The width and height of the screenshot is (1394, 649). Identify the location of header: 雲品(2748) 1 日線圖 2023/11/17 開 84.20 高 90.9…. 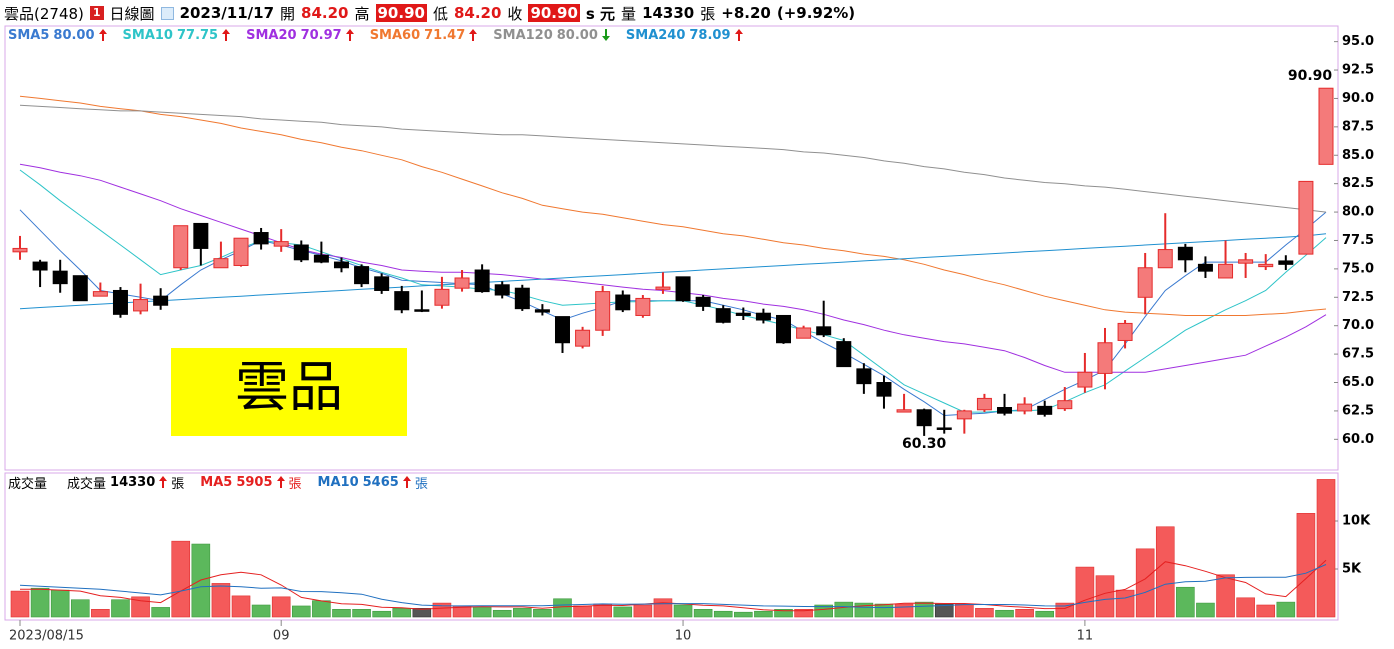
(429, 13).